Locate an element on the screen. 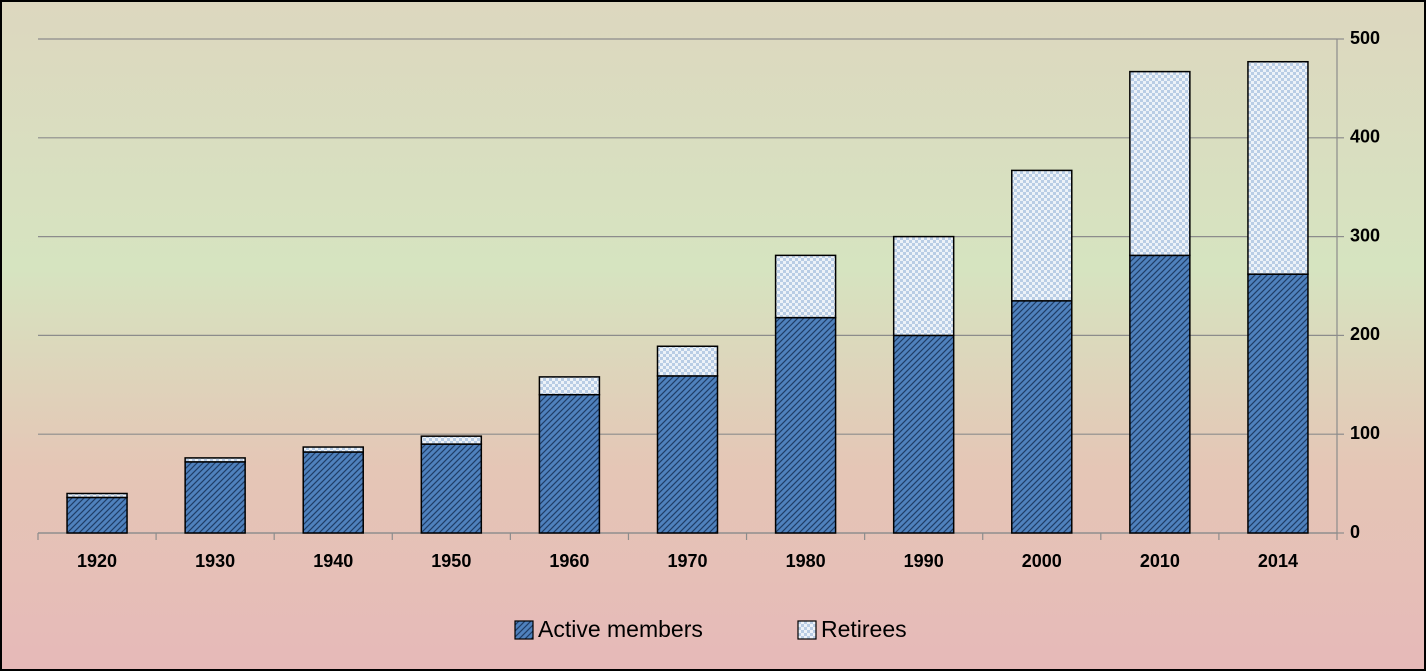  y-tick-label: 200 is located at coordinates (1365, 334).